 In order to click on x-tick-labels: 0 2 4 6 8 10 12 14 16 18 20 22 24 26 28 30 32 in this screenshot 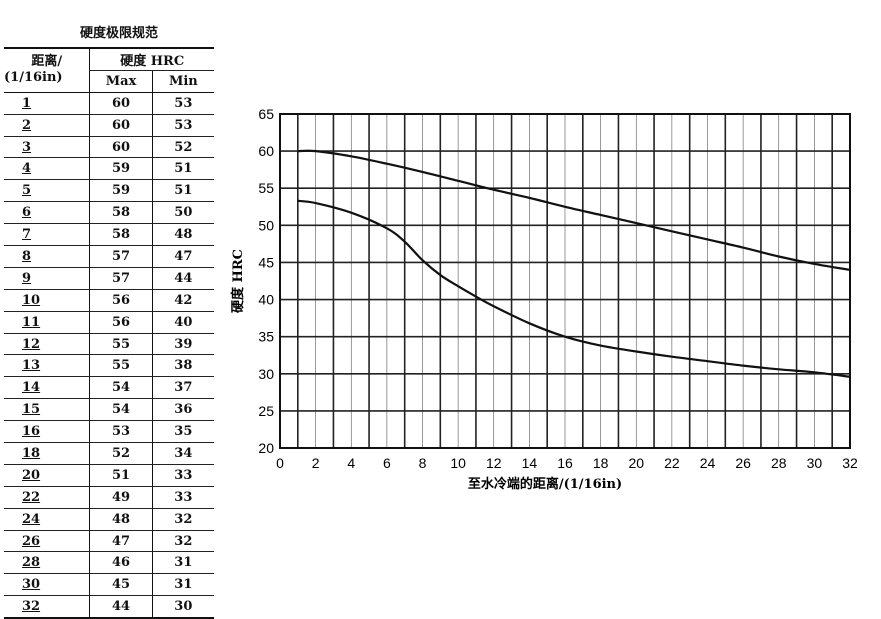, I will do `click(567, 463)`.